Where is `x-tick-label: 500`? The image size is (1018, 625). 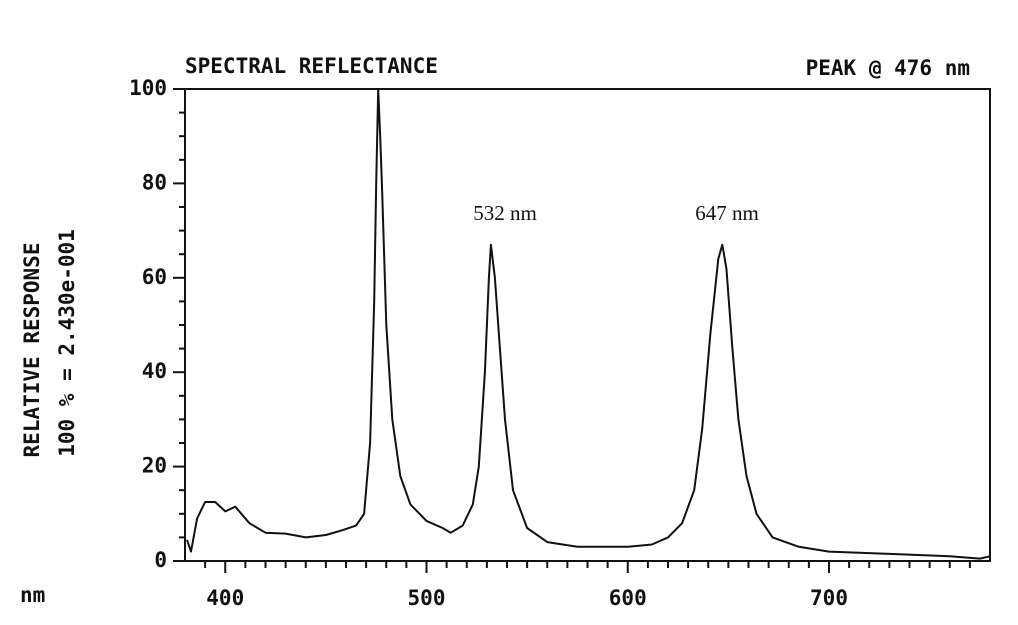
x-tick-label: 500 is located at coordinates (427, 598).